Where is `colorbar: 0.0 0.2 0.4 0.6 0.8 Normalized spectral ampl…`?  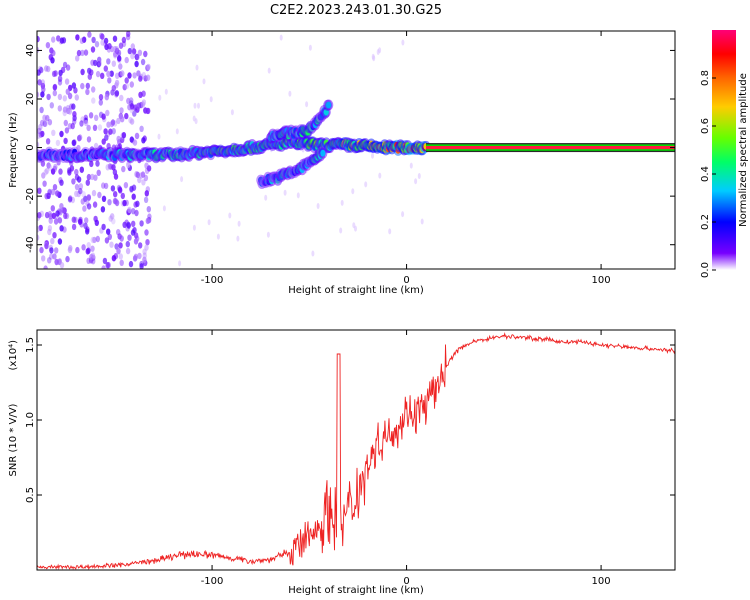
colorbar: 0.0 0.2 0.4 0.6 0.8 Normalized spectral ampl… is located at coordinates (724, 154).